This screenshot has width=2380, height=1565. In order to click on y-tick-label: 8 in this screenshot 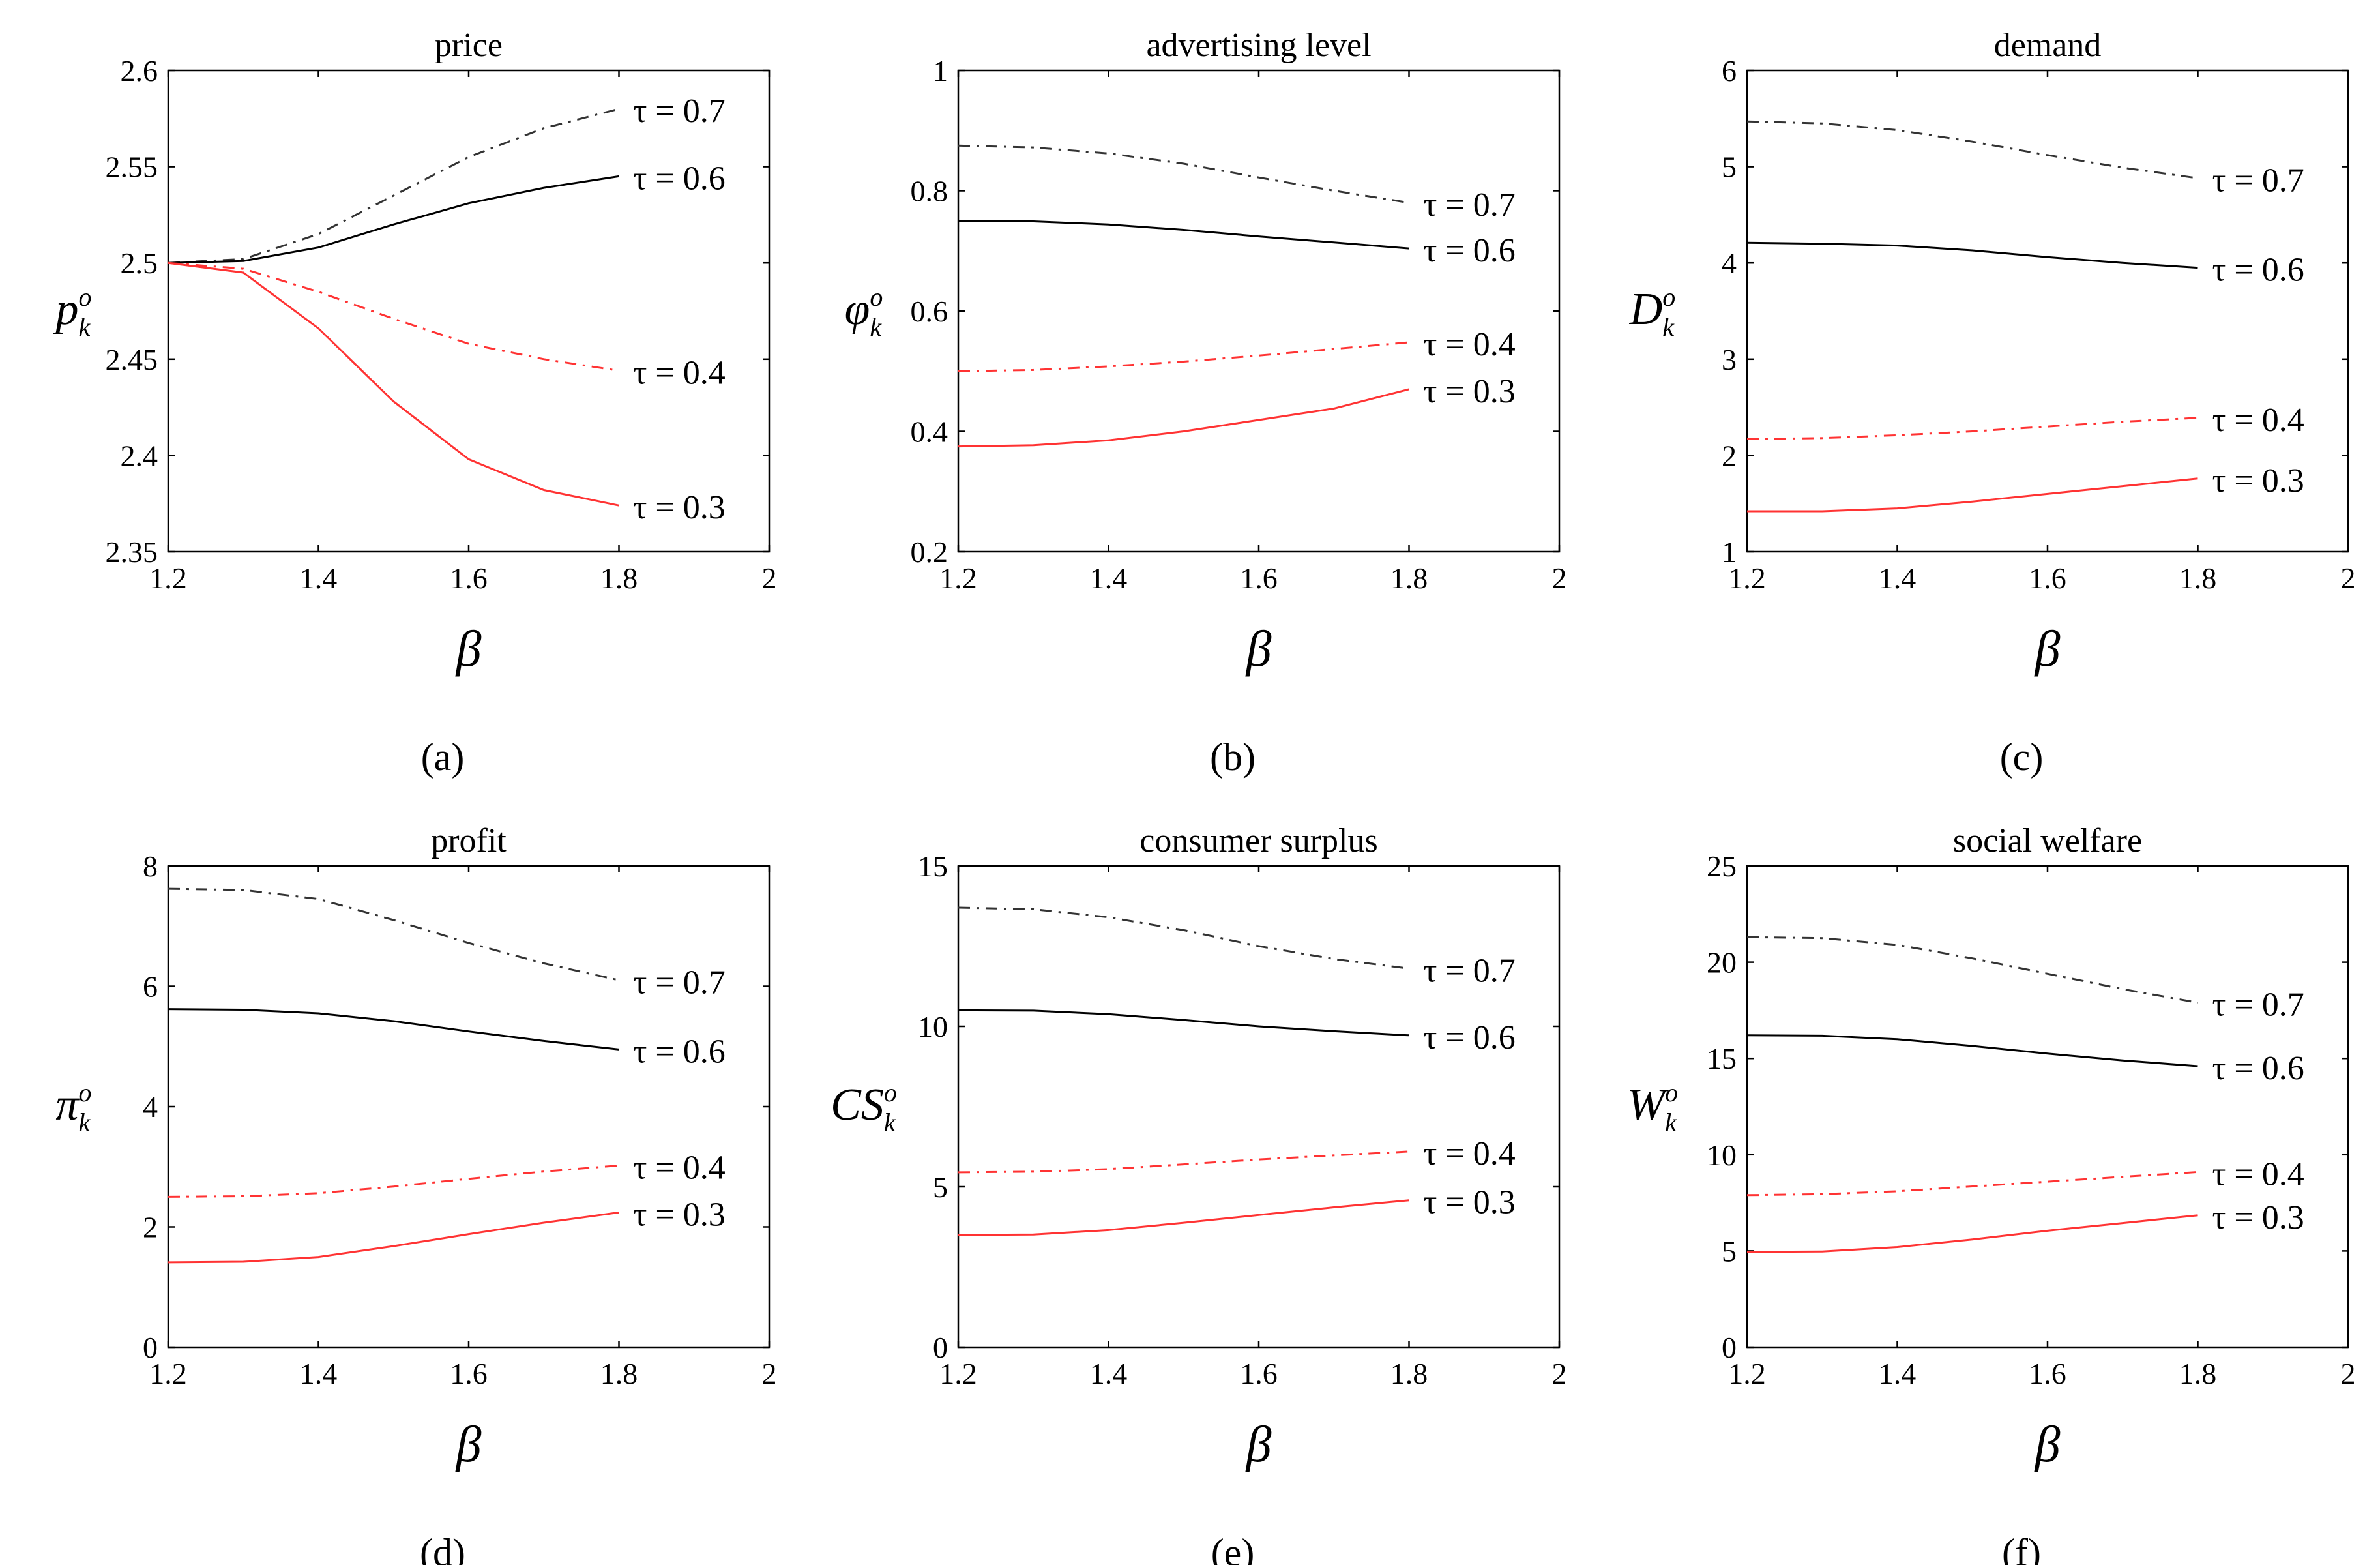, I will do `click(150, 866)`.